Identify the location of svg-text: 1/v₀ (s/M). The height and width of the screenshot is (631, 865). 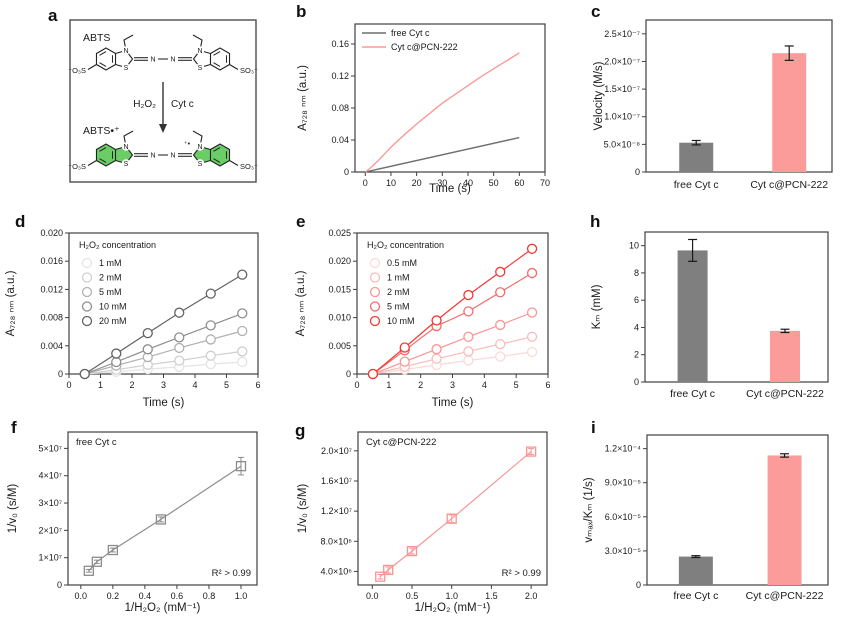
(303, 509).